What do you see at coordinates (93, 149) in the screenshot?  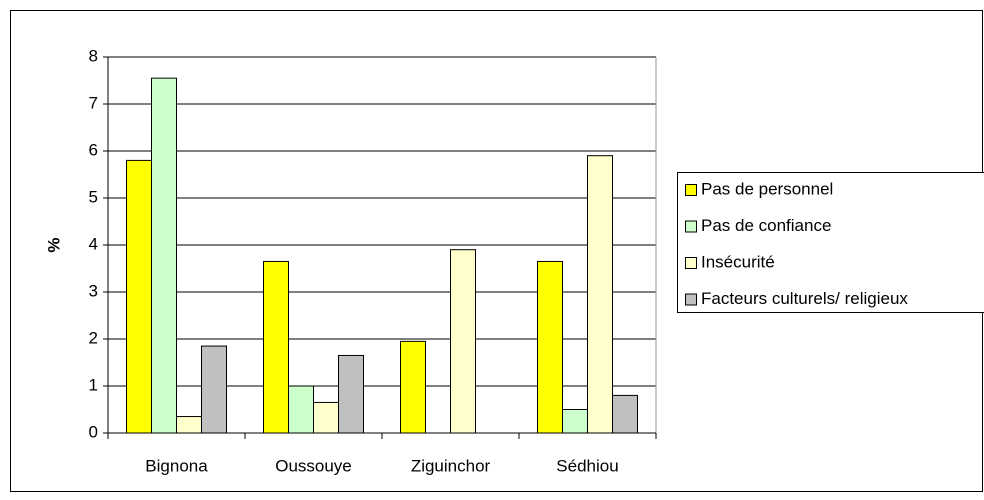 I see `y-tick-label: 6` at bounding box center [93, 149].